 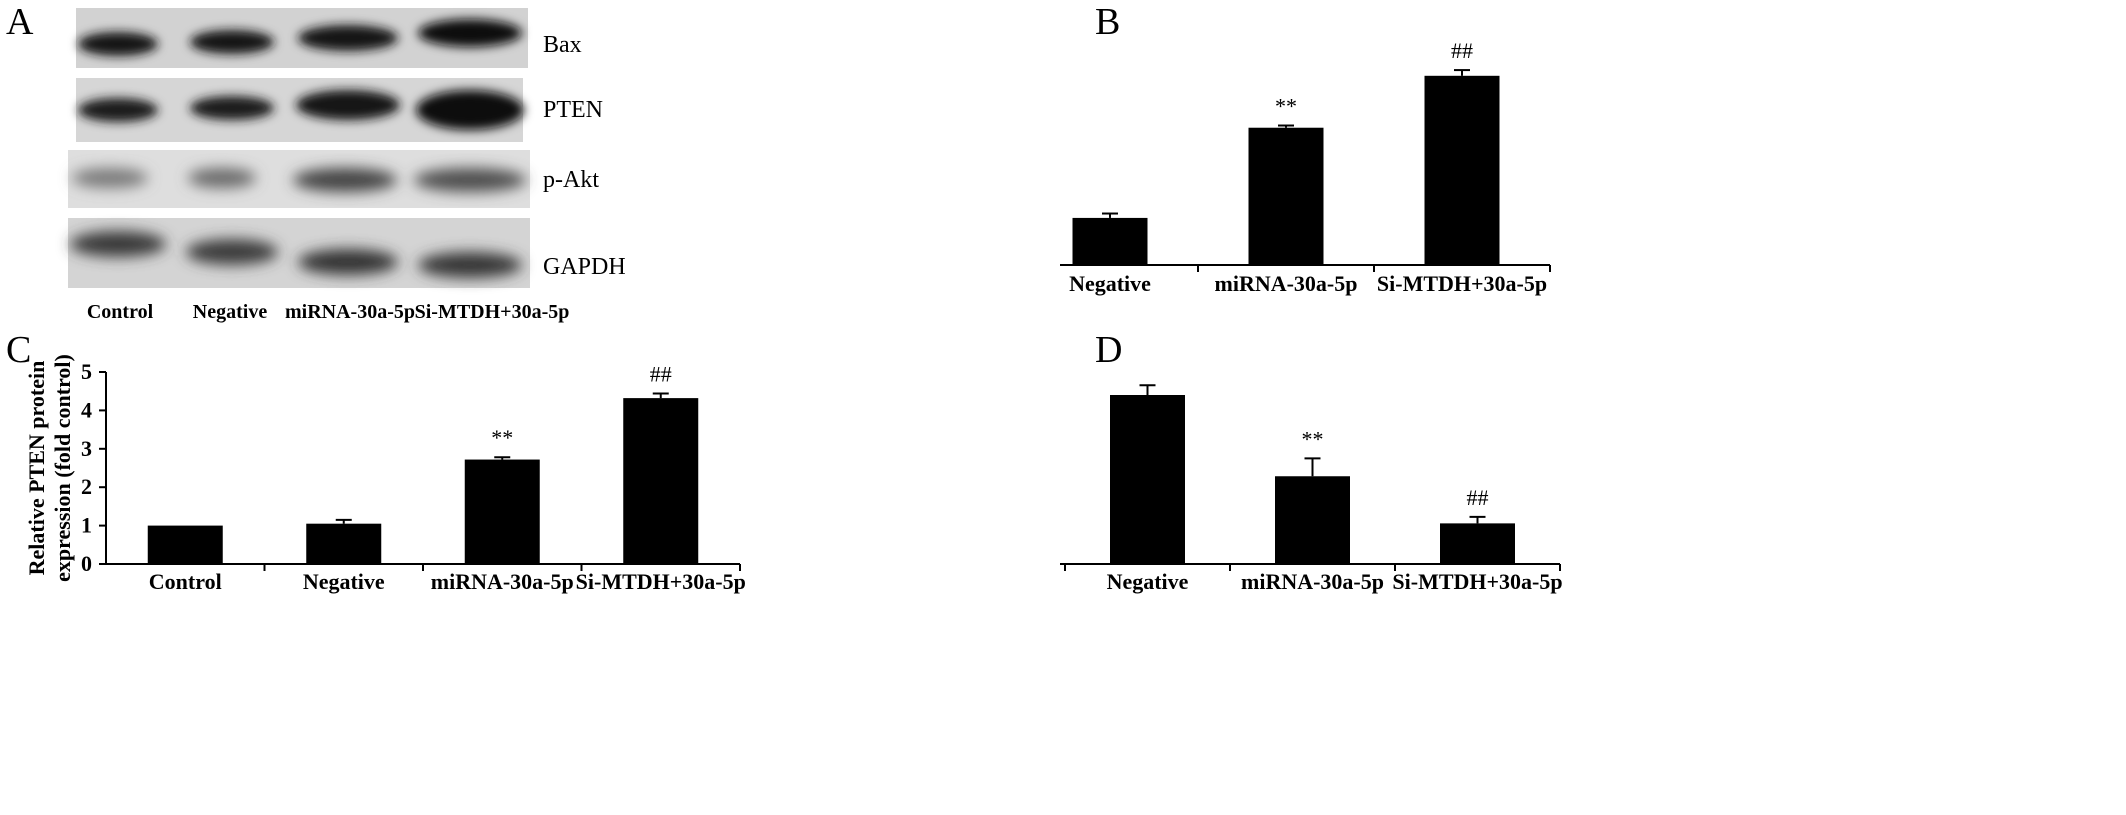 What do you see at coordinates (1313, 438) in the screenshot?
I see `chart-d-significance-label: **` at bounding box center [1313, 438].